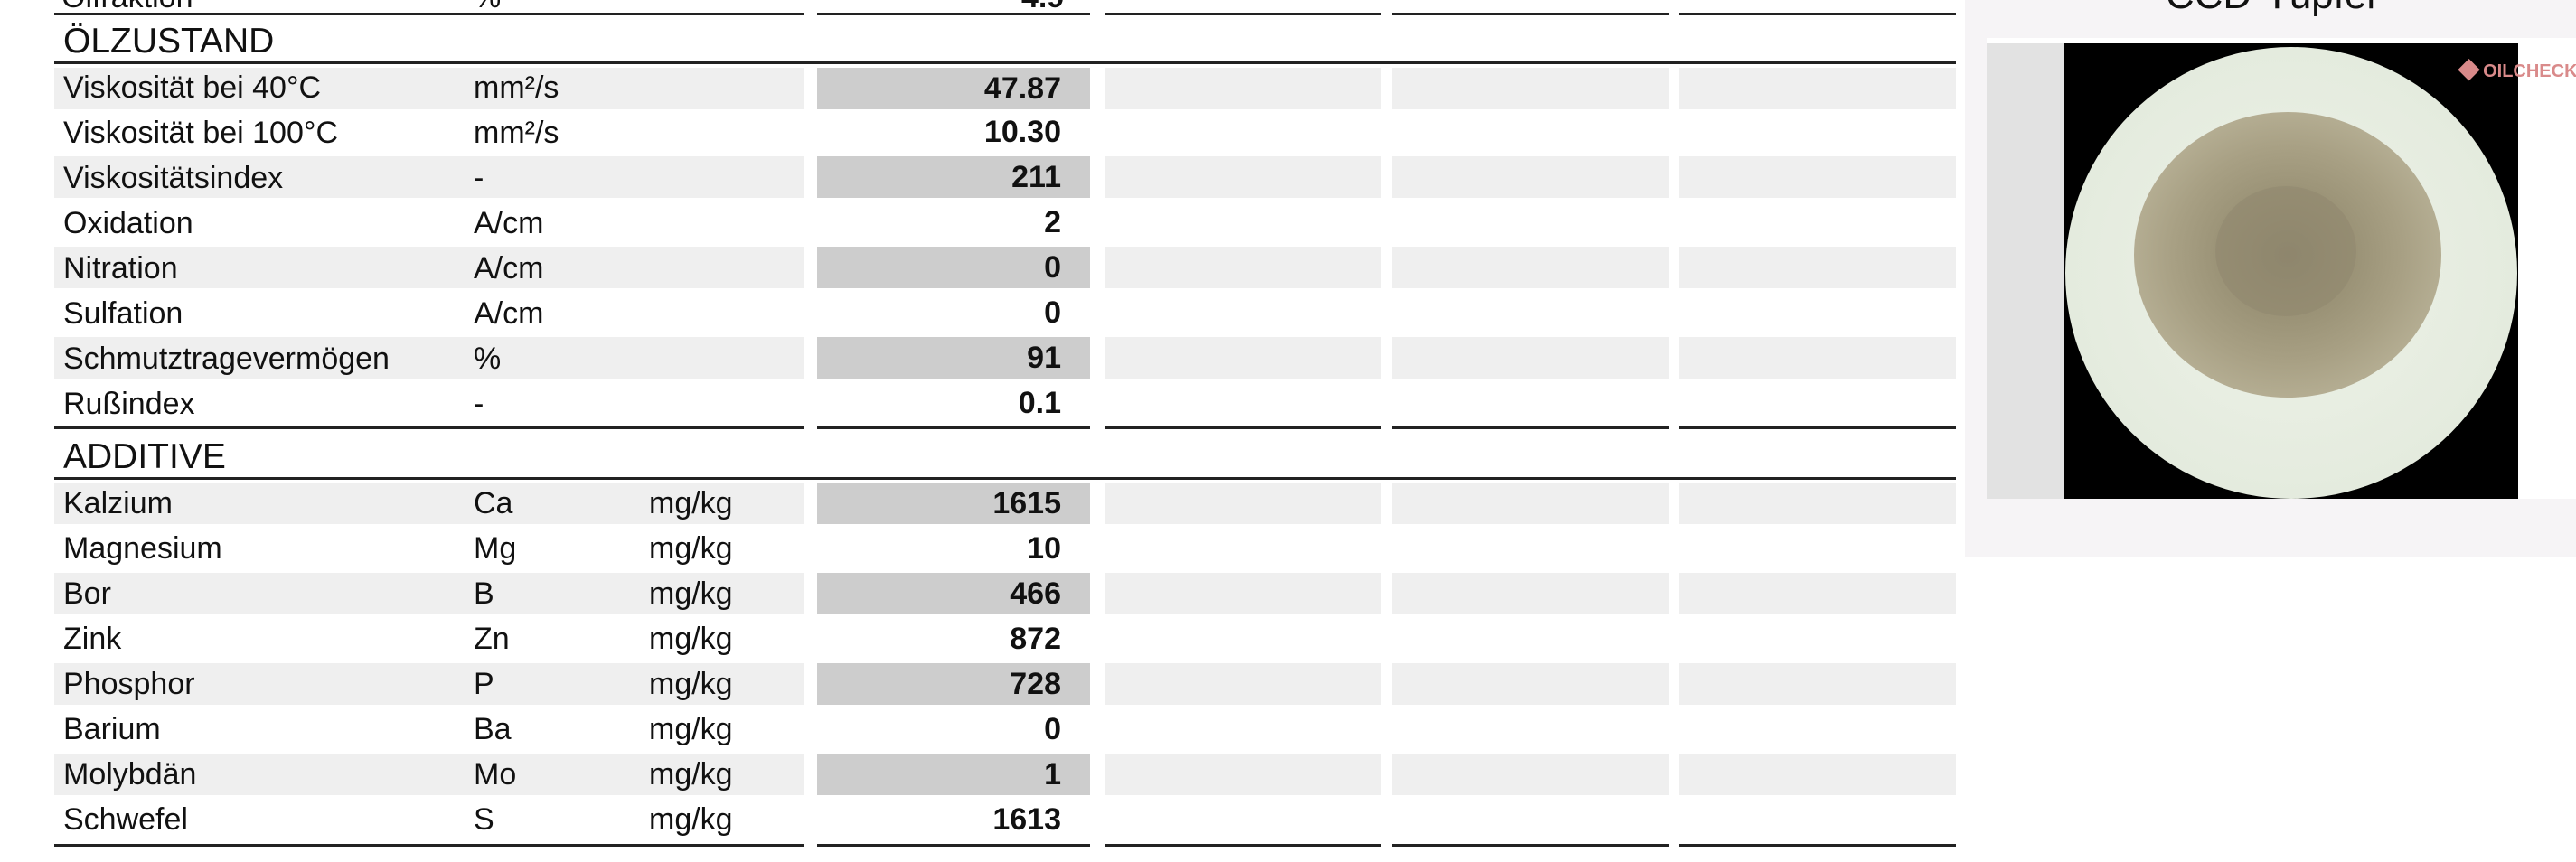 This screenshot has width=2576, height=862. I want to click on element-symbol: Zn, so click(492, 639).